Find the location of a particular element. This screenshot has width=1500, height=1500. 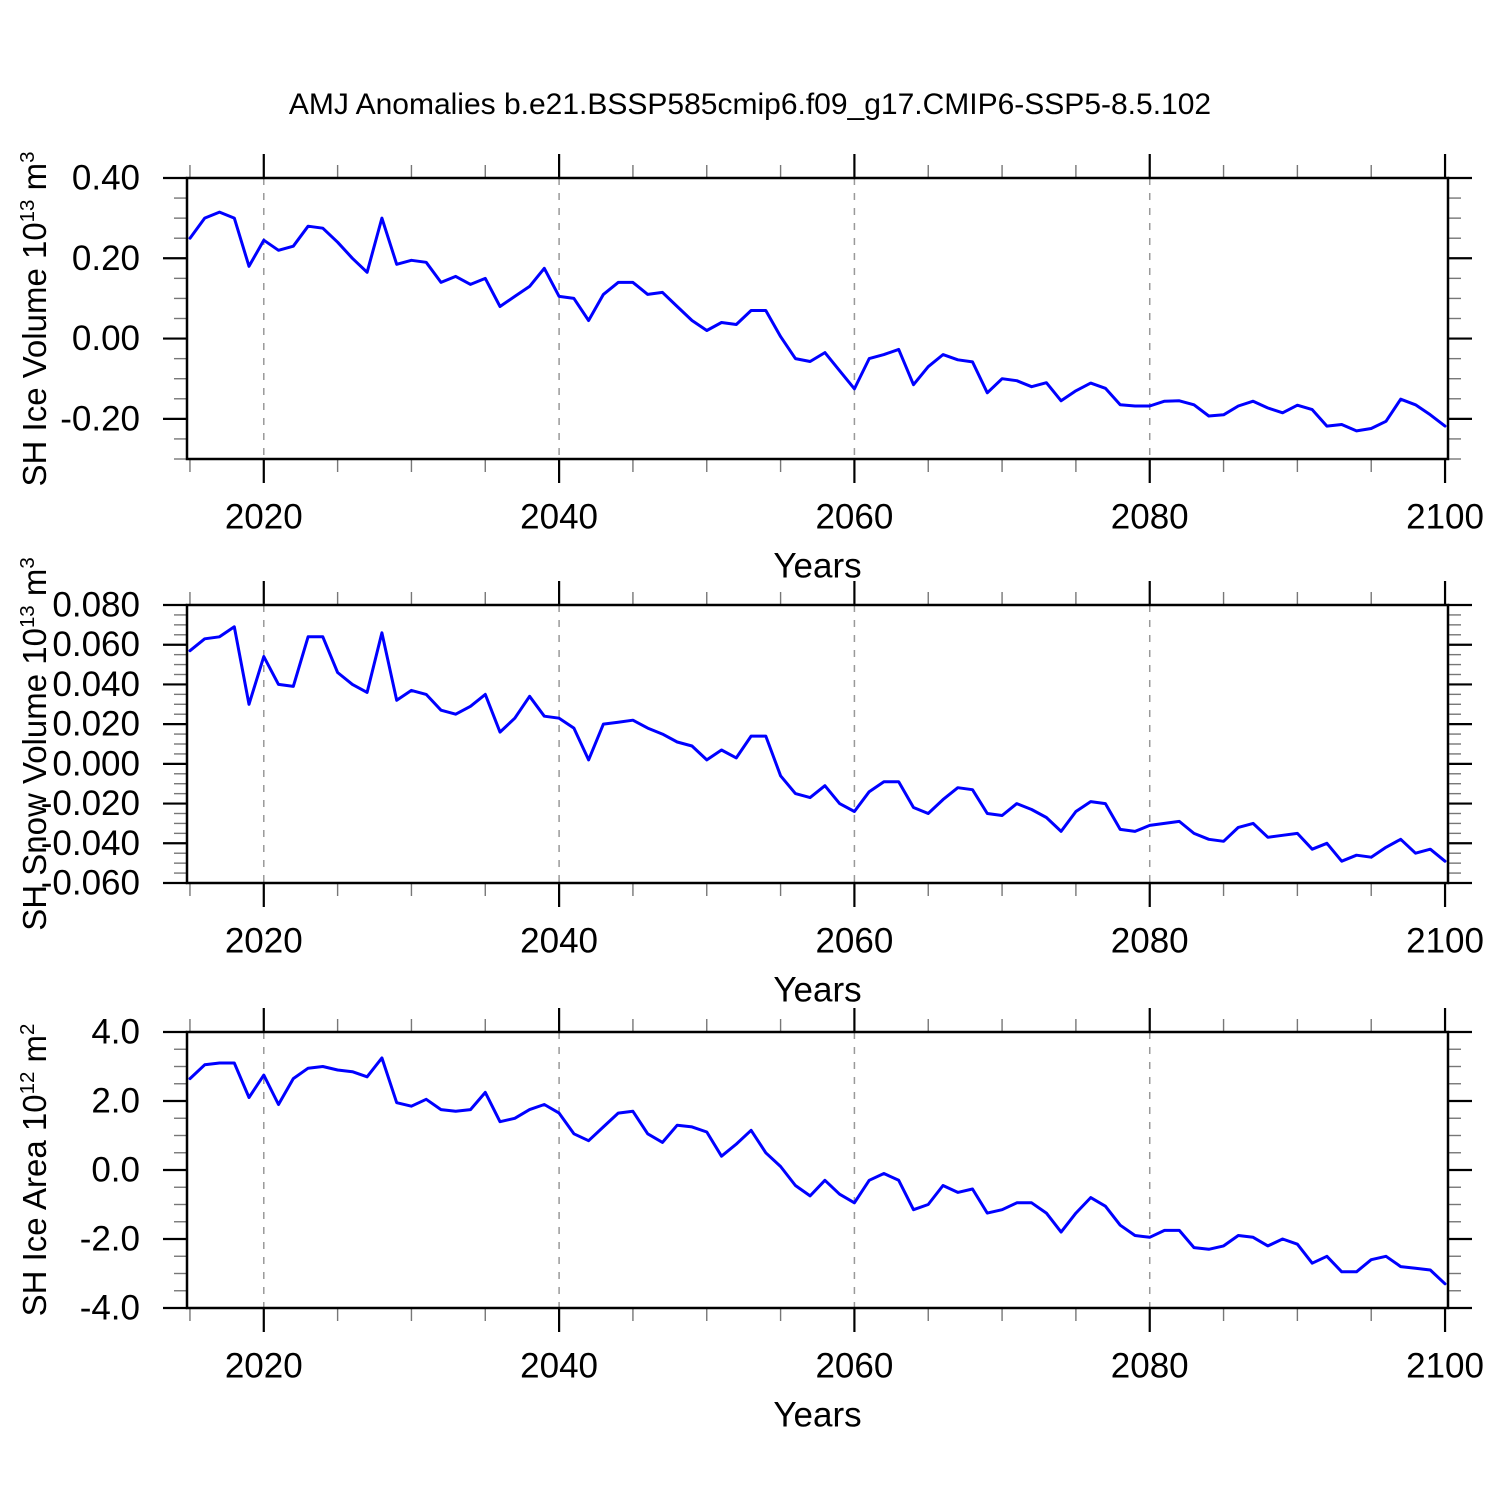

y-tick-label: -0.040 is located at coordinates (90, 843).